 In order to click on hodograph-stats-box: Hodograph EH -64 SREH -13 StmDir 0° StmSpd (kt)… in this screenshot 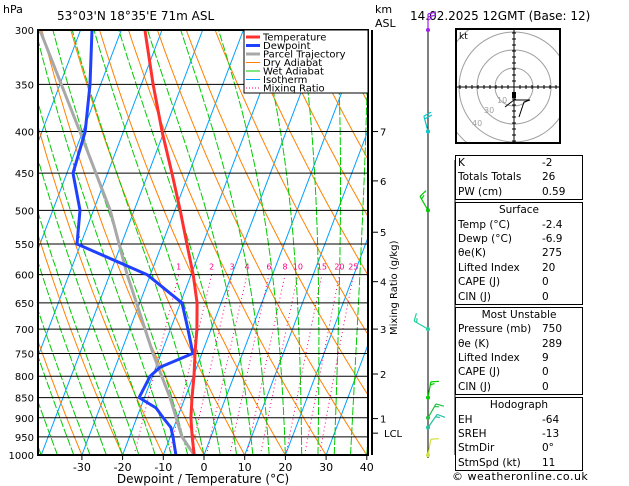, I will do `click(519, 434)`.